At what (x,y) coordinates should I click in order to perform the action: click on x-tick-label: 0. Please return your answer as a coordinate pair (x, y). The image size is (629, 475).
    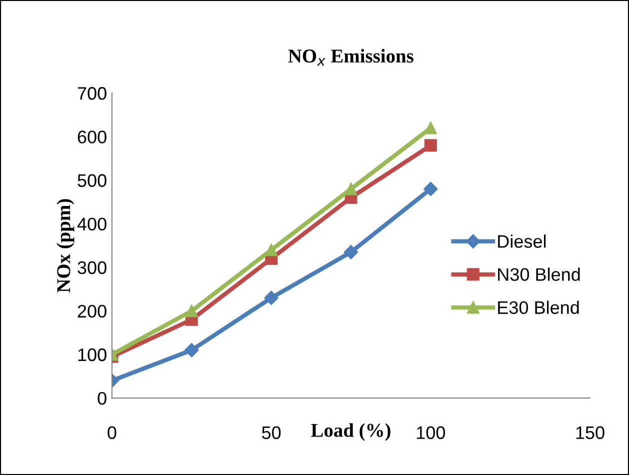
    Looking at the image, I should click on (112, 433).